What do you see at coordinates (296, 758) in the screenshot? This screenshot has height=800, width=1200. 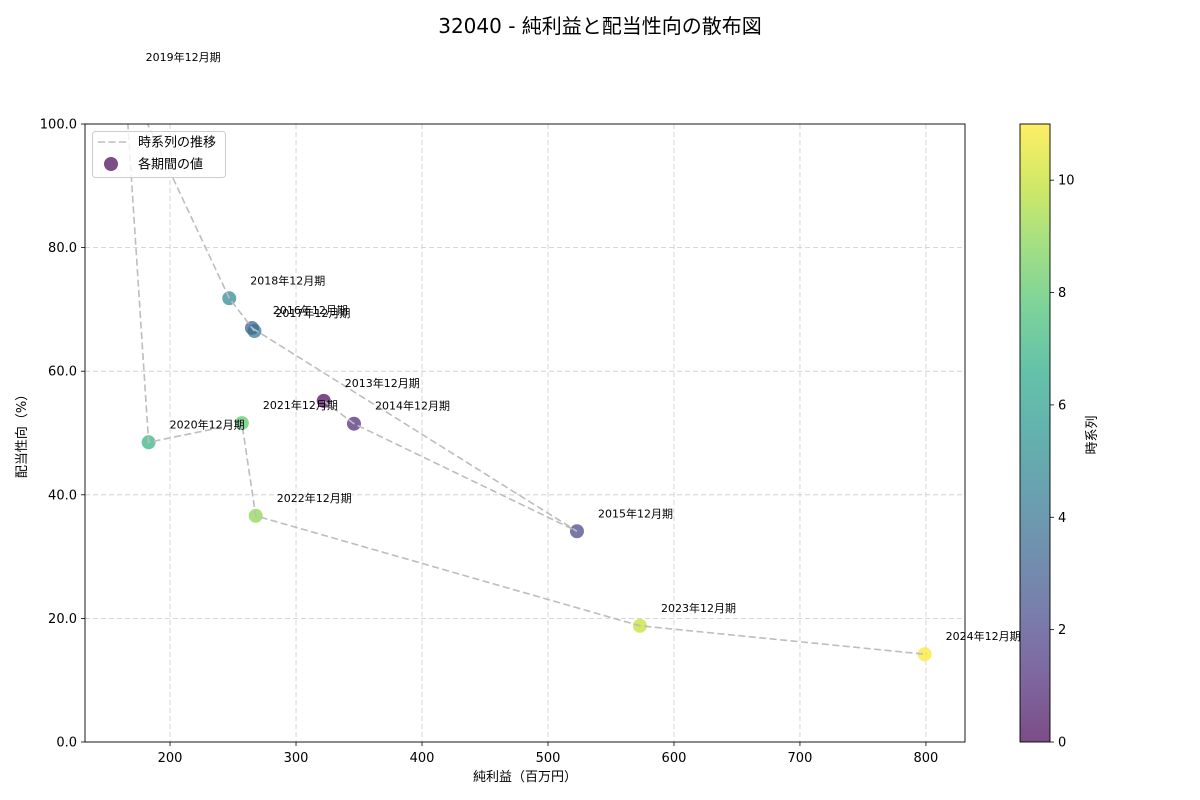 I see `x-tick-label: 300` at bounding box center [296, 758].